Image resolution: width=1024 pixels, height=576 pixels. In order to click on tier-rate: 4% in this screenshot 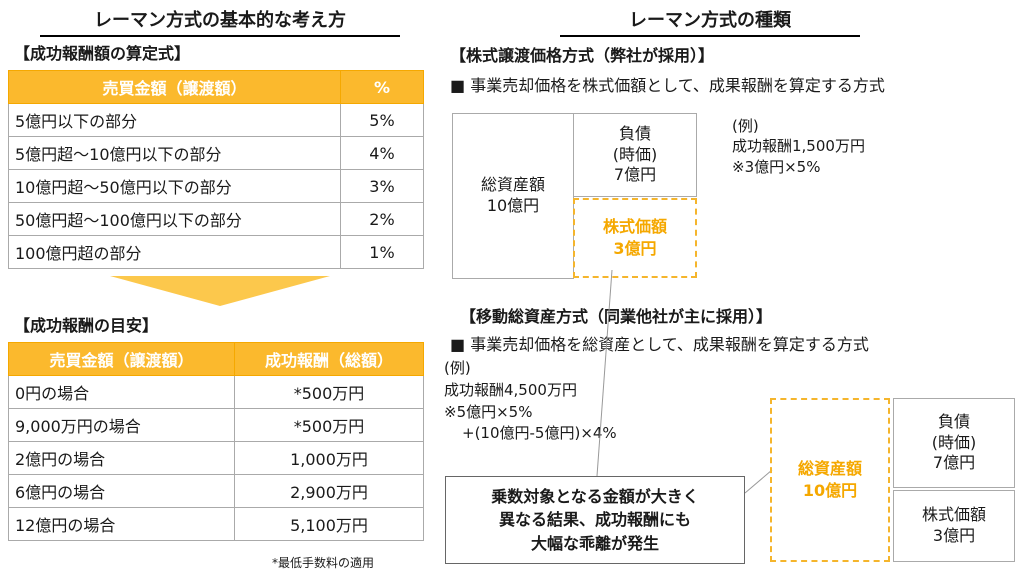, I will do `click(382, 153)`.